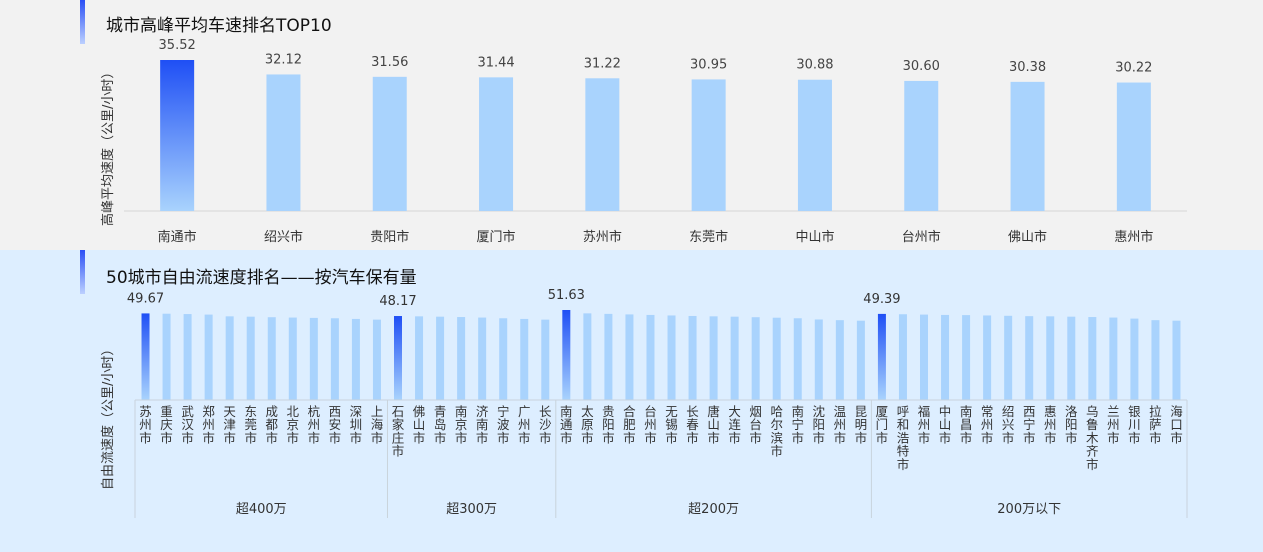 This screenshot has width=1263, height=552. I want to click on top-bar-value-label: 31.22, so click(602, 63).